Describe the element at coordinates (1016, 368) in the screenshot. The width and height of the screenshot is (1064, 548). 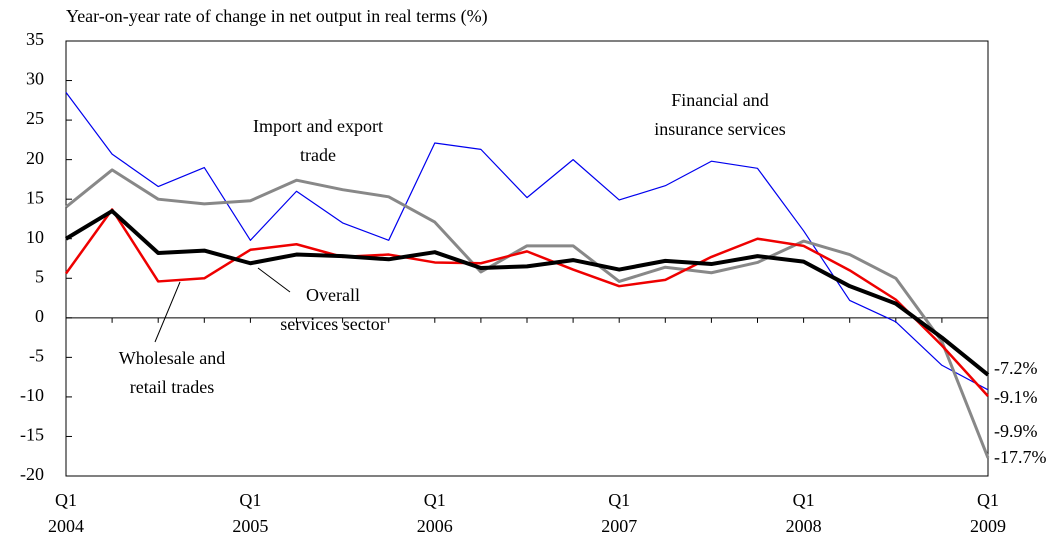
I see `value-label: -7.2%` at that location.